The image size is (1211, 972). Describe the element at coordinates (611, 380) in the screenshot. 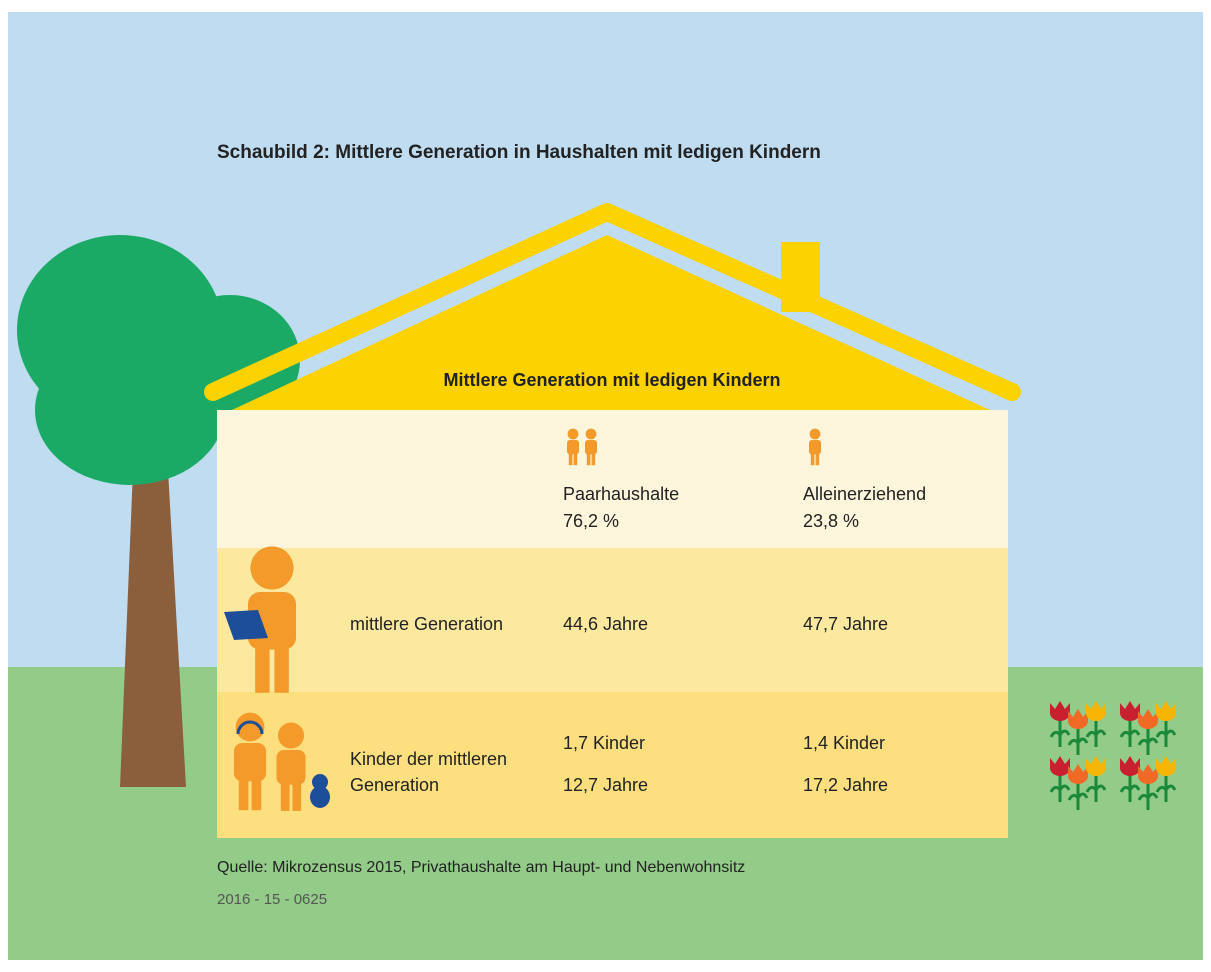

I see `roof-label: Mittlere Generation mit ledigen Kindern` at that location.